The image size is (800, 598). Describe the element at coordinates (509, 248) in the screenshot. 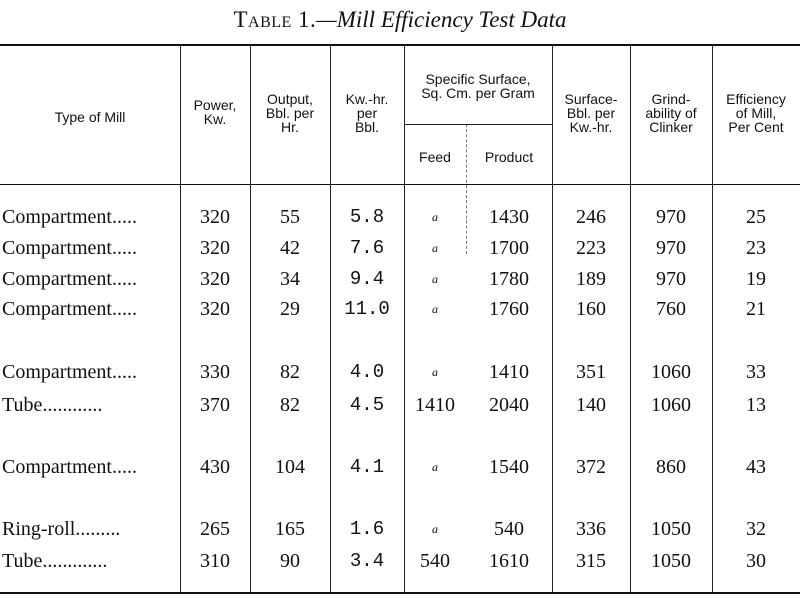

I see `product-cell: 1700` at that location.